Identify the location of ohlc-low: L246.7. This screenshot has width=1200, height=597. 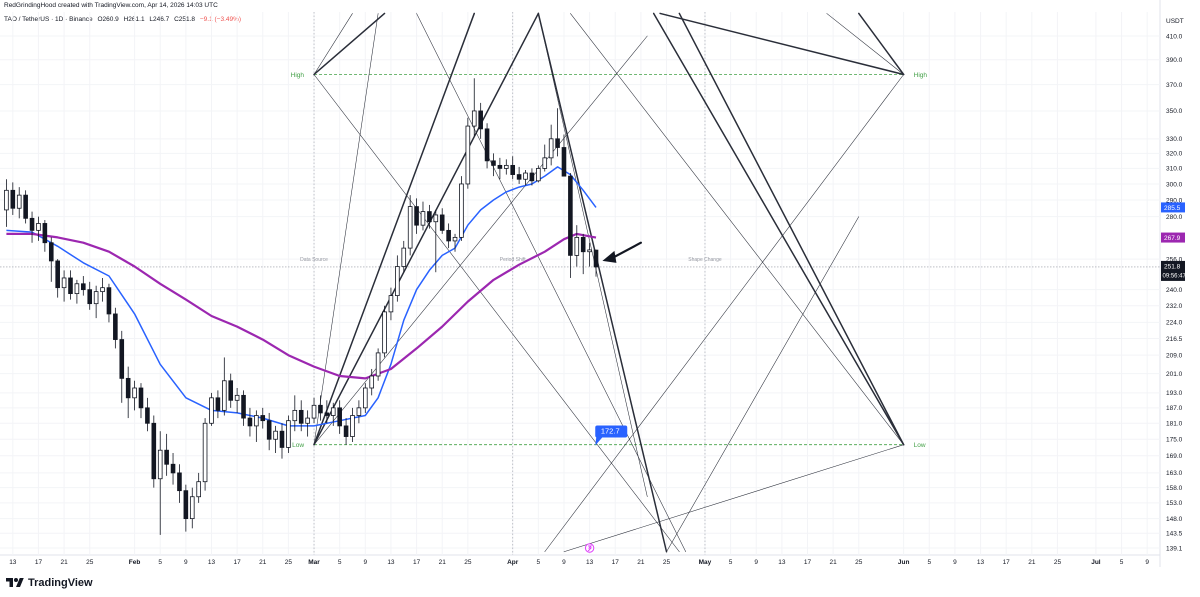
(159, 19).